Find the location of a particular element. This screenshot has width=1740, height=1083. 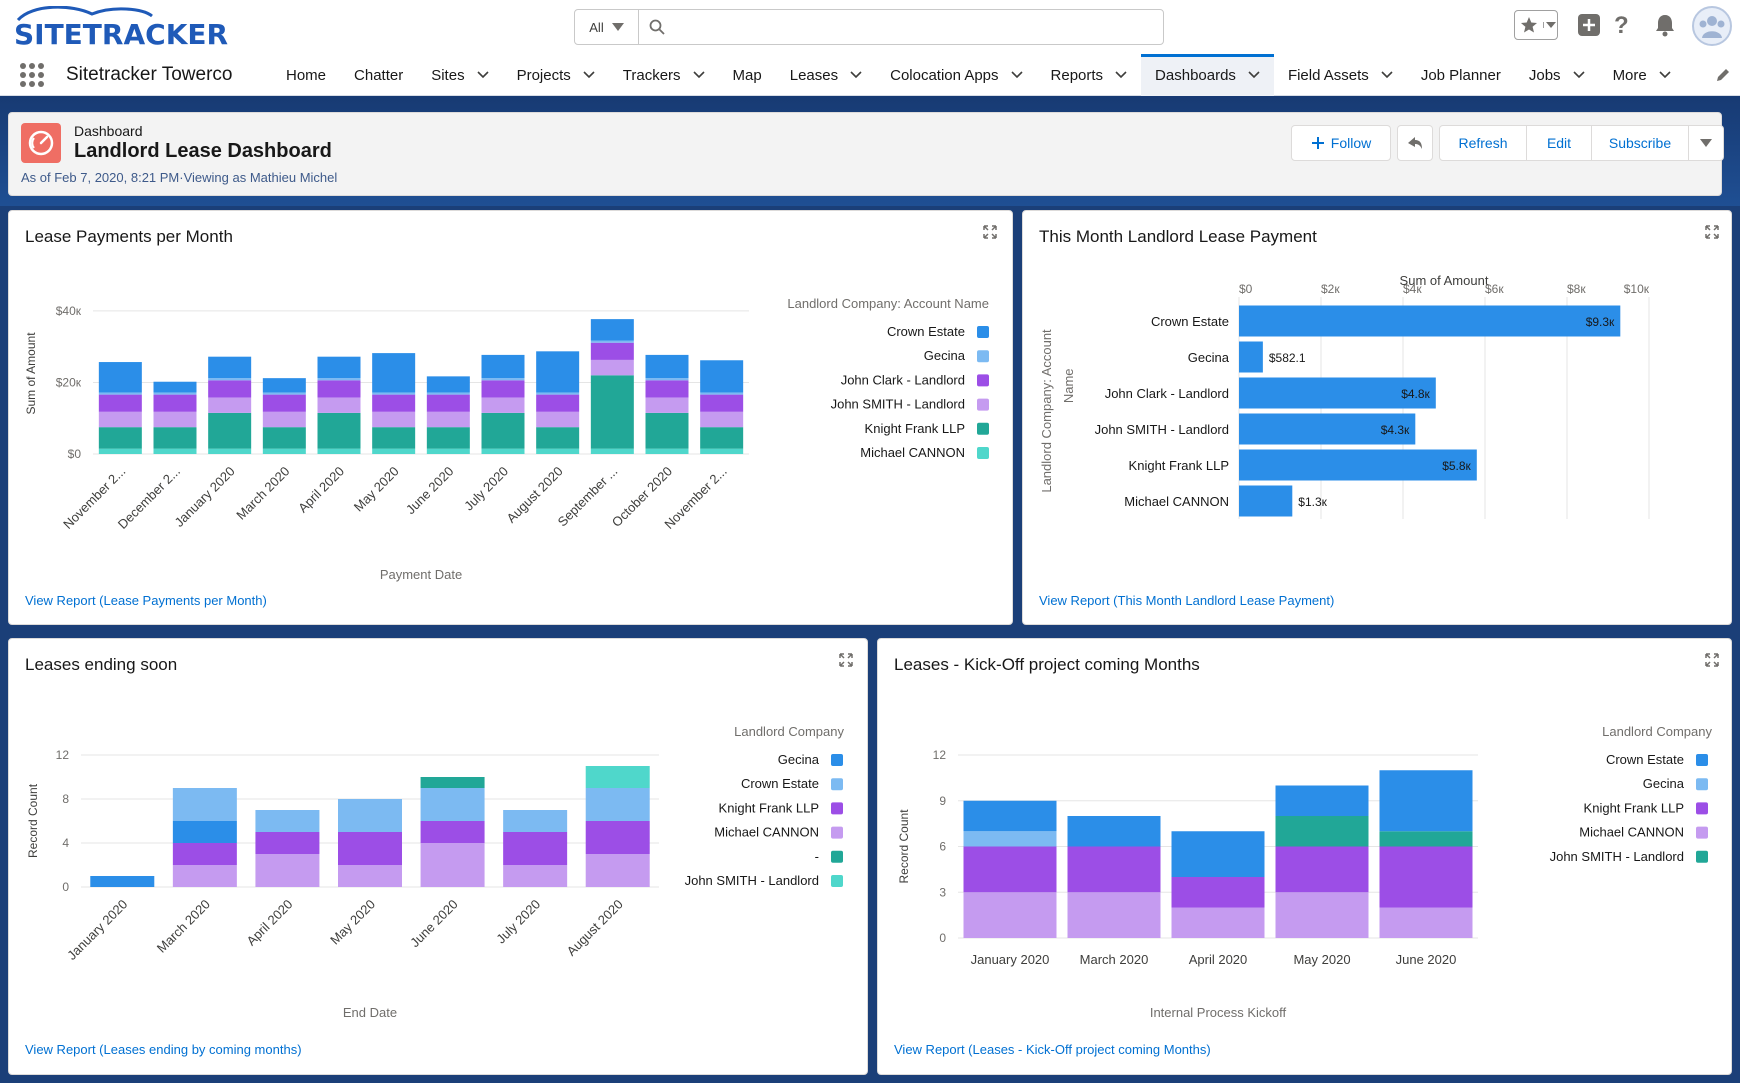

nav-tab-label: Colocation Apps is located at coordinates (944, 75).